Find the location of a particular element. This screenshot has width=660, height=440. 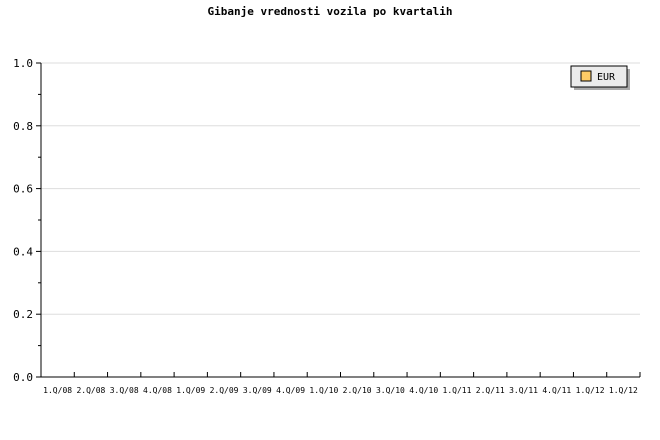

x-tick-label: 2.Q/09 is located at coordinates (224, 390).